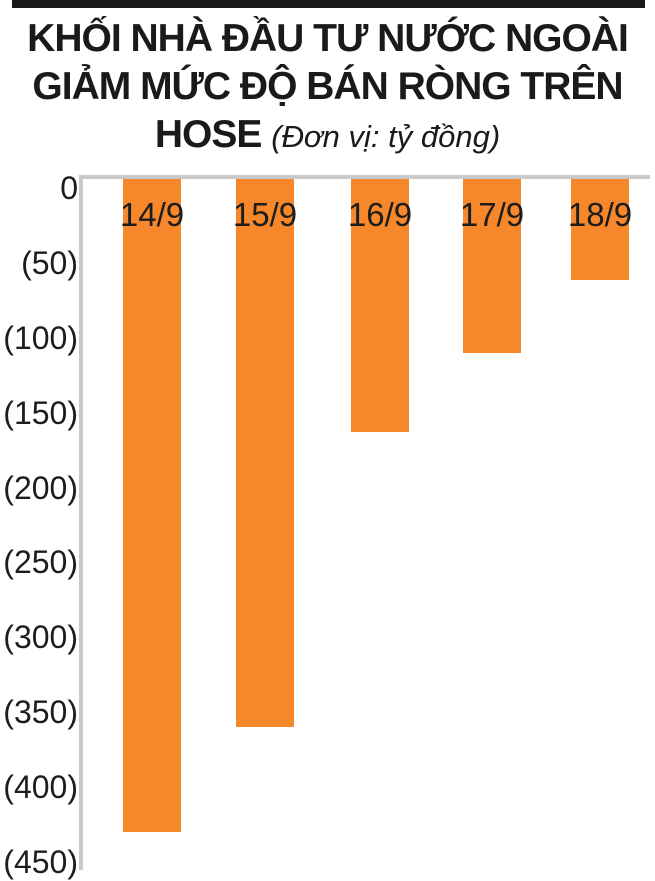  I want to click on title-line-2: GIẢM MỨC ĐỘ BÁN RÒNG TRÊN, so click(327, 86).